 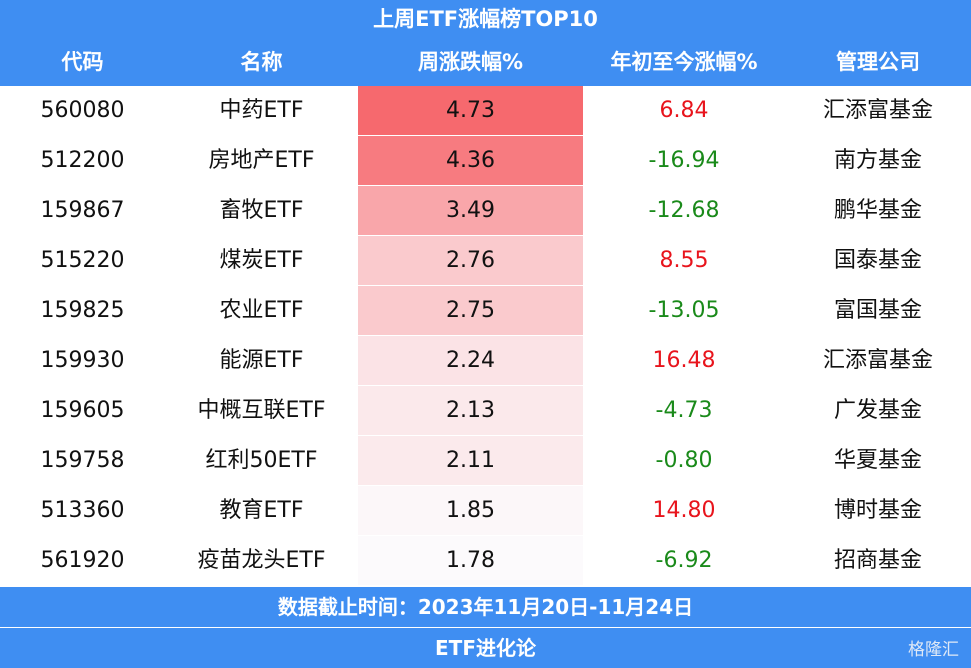 I want to click on code: 515220, so click(x=82, y=260).